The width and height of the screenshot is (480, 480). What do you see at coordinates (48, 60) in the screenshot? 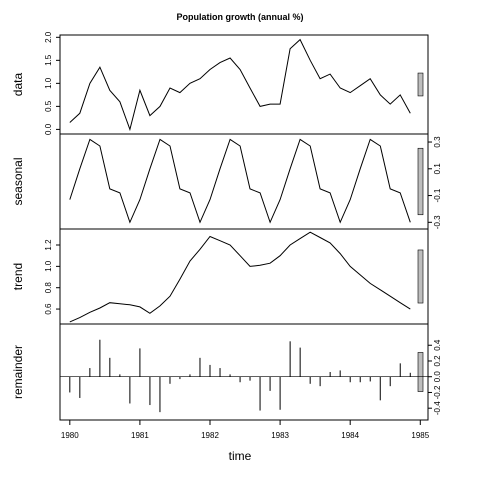
I see `y-tick-label: 1.5` at bounding box center [48, 60].